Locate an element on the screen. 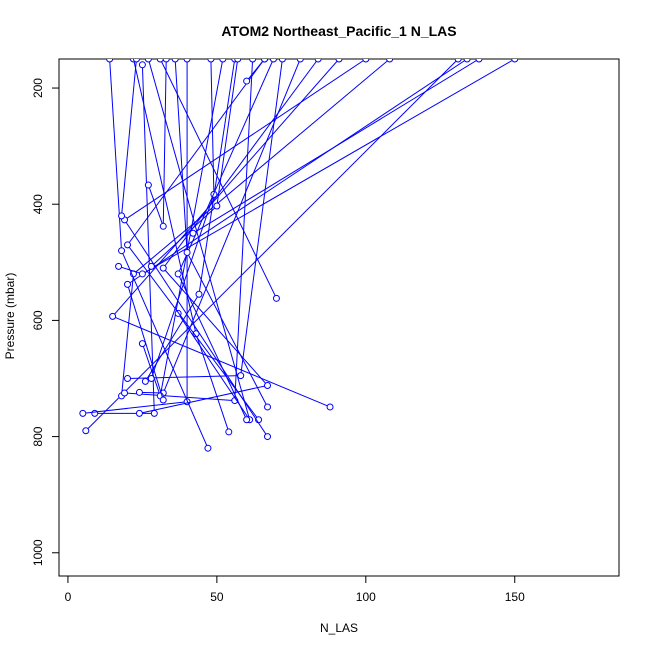 This screenshot has height=650, width=650. x-axis: 0 50 100 150 is located at coordinates (295, 589).